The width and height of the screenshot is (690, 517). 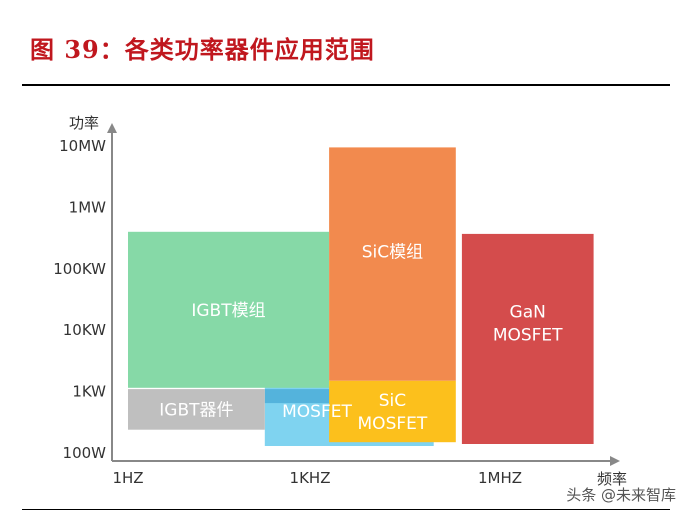 I want to click on y-tick-label-4: 1MW, so click(x=87, y=207).